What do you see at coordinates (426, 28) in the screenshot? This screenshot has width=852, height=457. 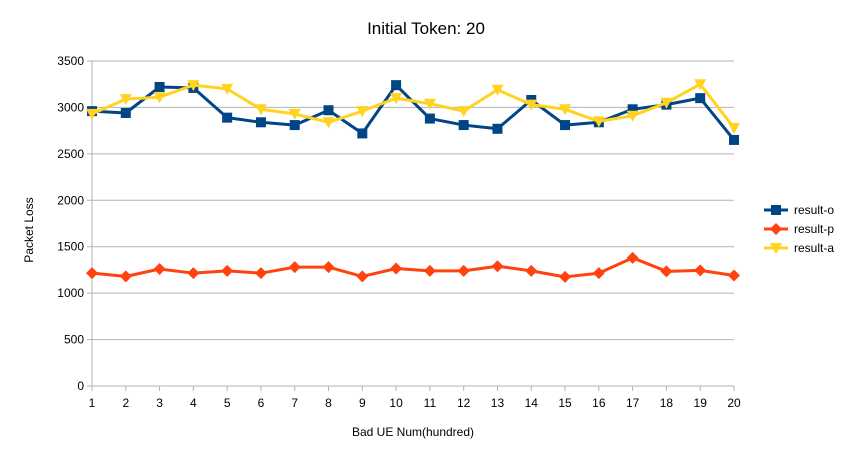 I see `chart-title: Initial Token: 20` at bounding box center [426, 28].